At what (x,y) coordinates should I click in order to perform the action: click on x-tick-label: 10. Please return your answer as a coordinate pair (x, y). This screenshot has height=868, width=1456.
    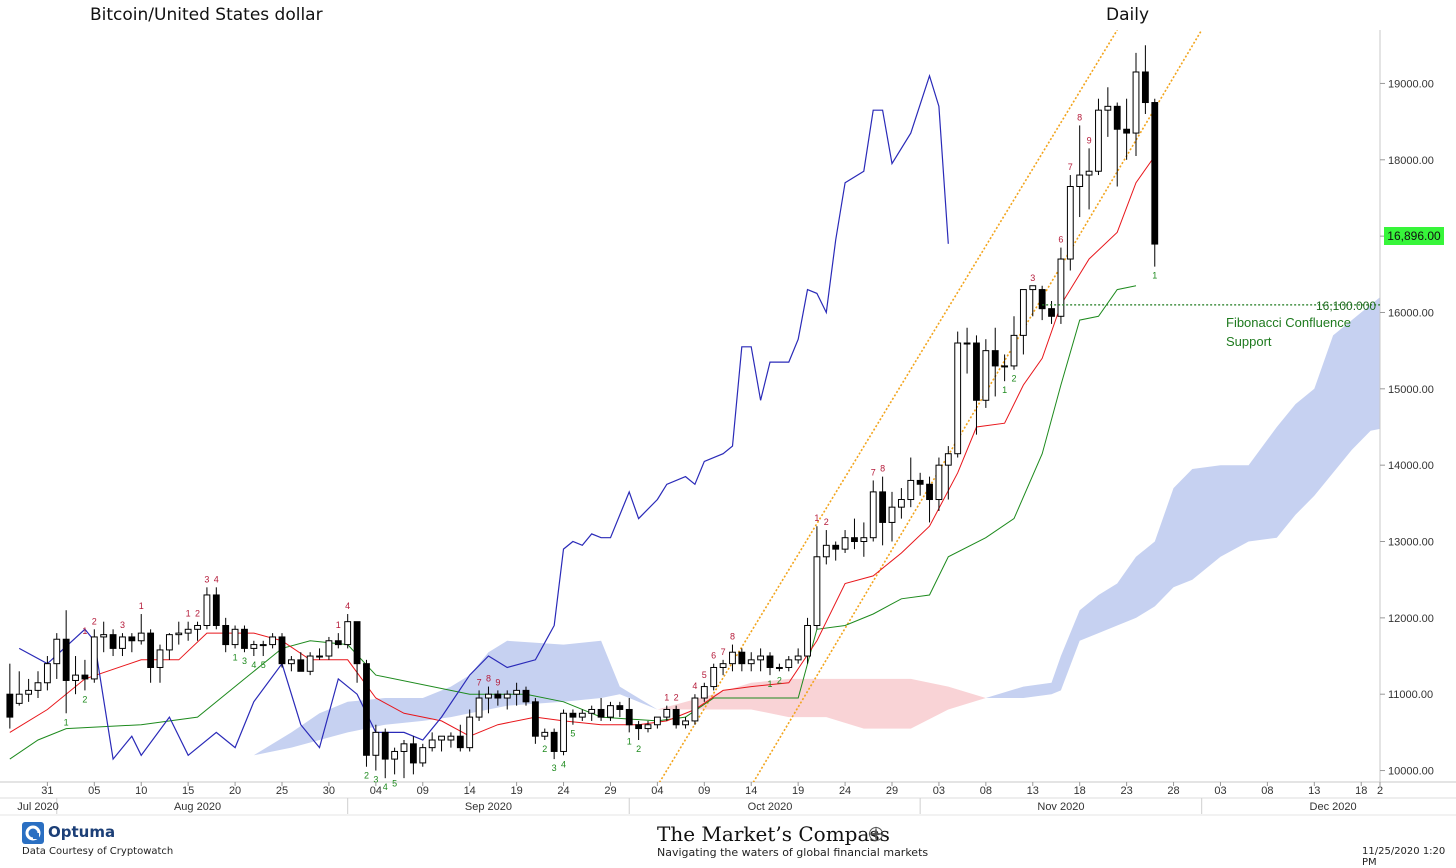
    Looking at the image, I should click on (141, 791).